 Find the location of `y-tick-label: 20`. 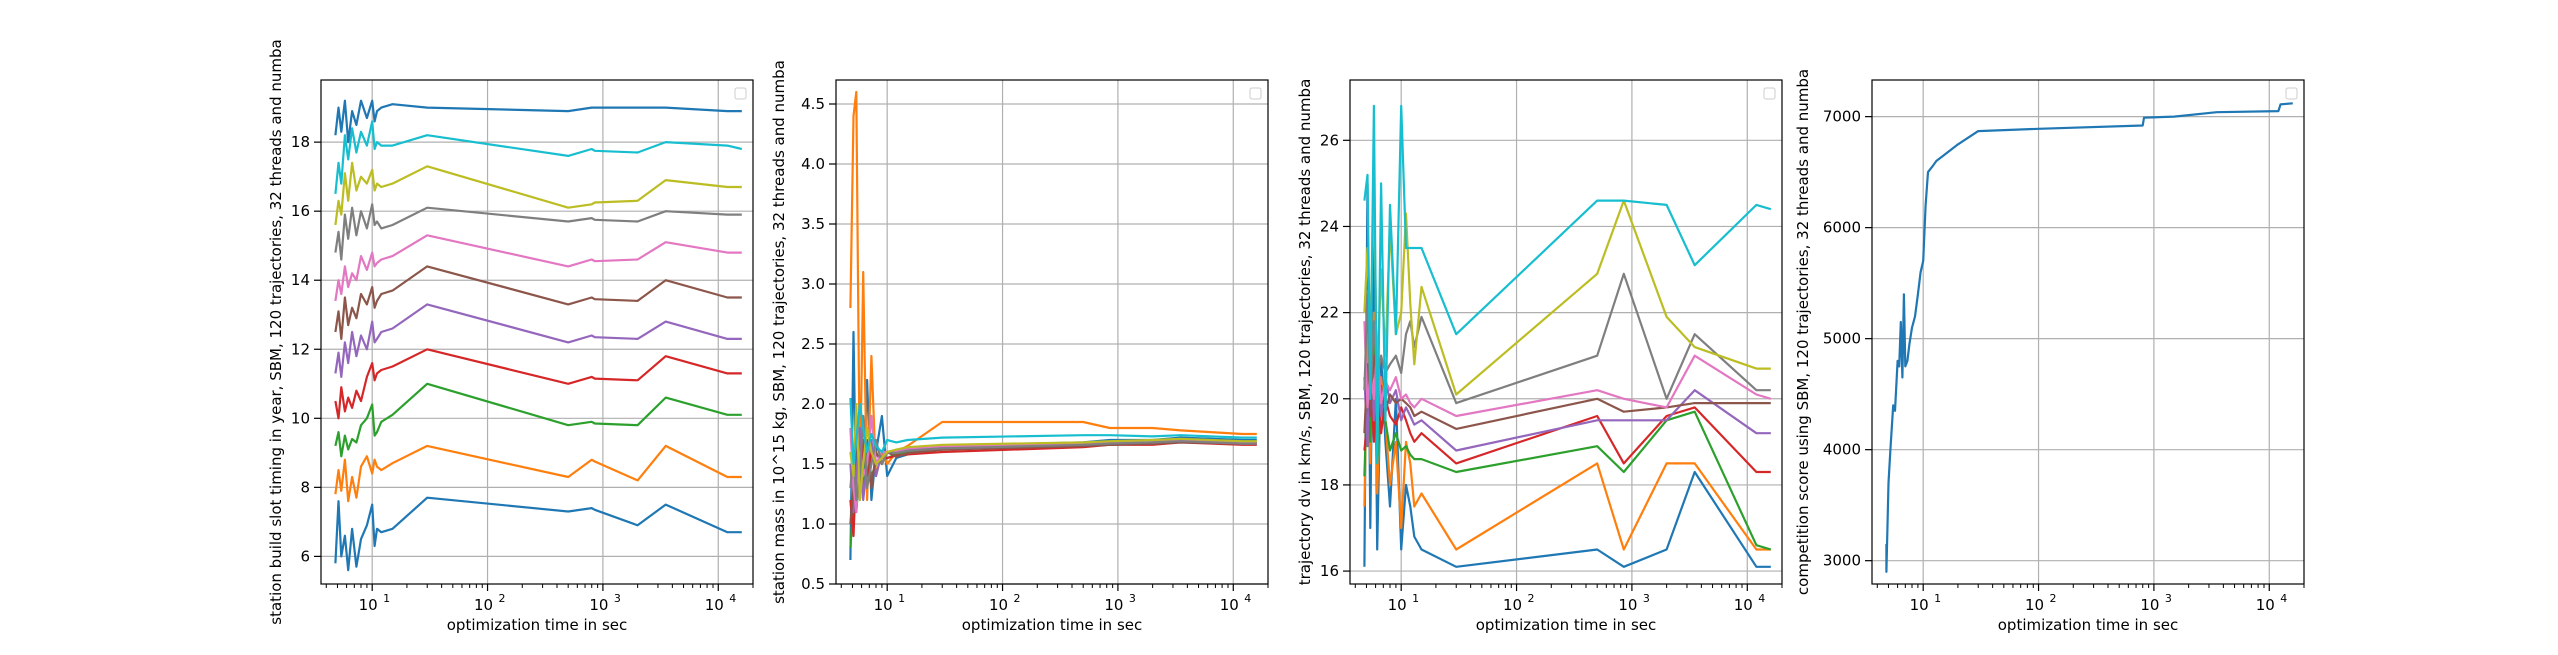

y-tick-label: 20 is located at coordinates (1329, 399).